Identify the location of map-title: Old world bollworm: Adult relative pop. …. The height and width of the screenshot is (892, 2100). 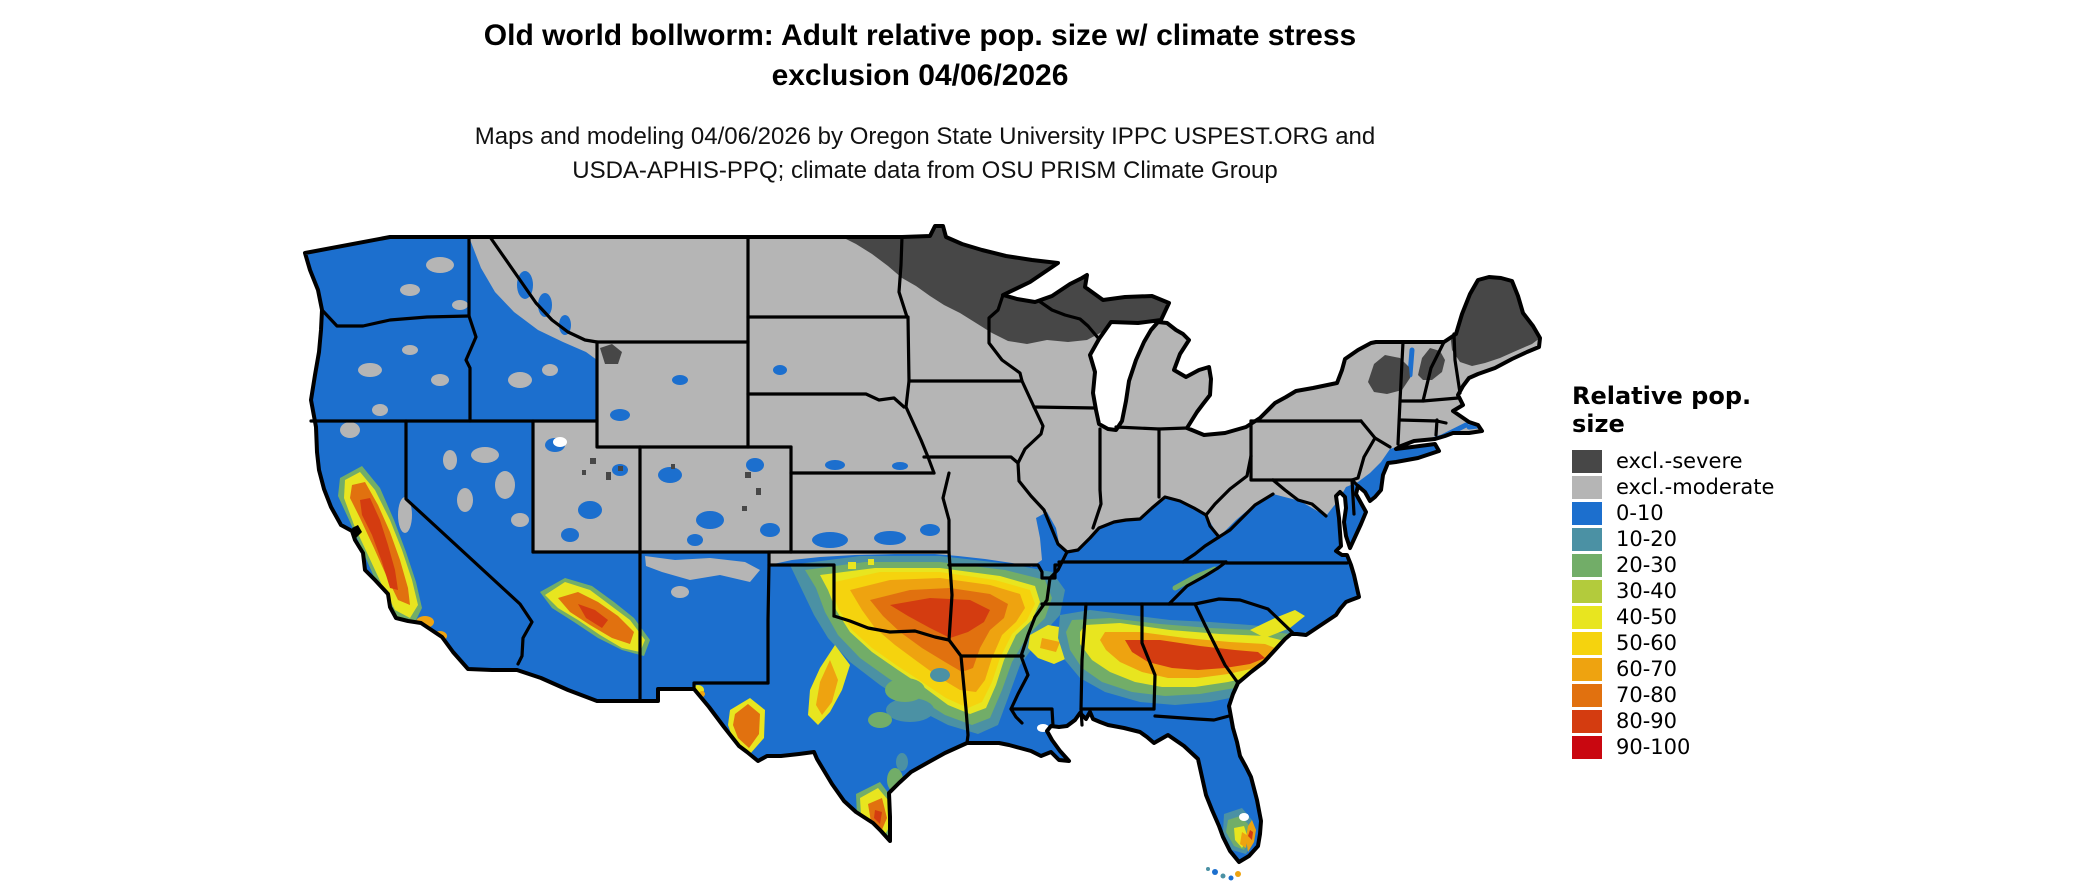
(920, 56).